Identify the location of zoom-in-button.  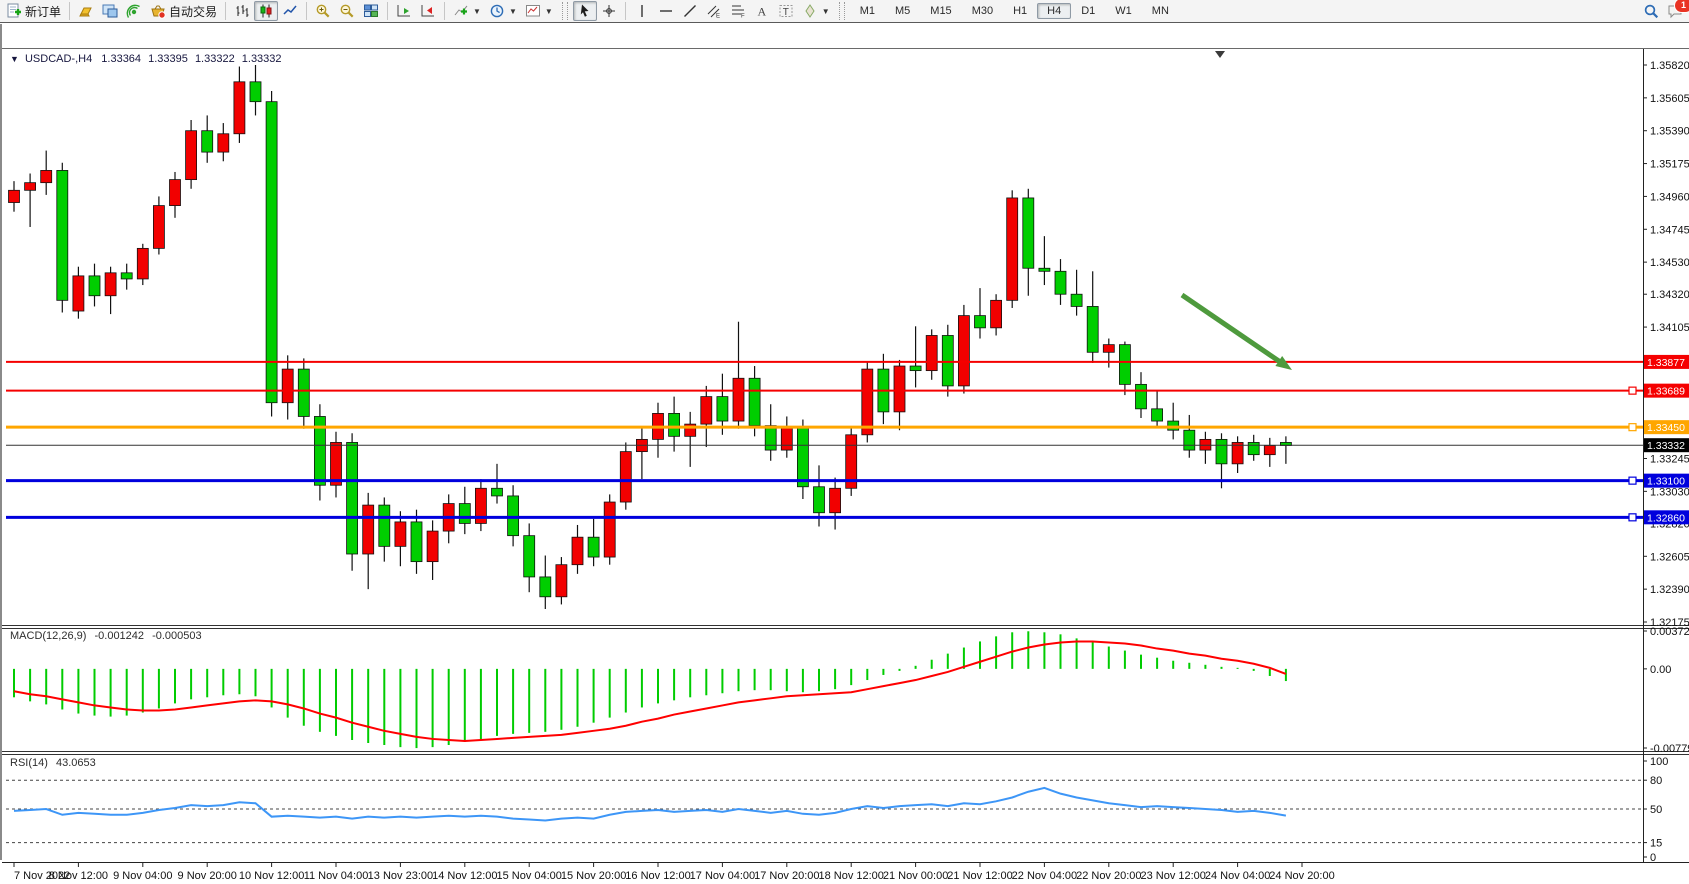
(323, 11).